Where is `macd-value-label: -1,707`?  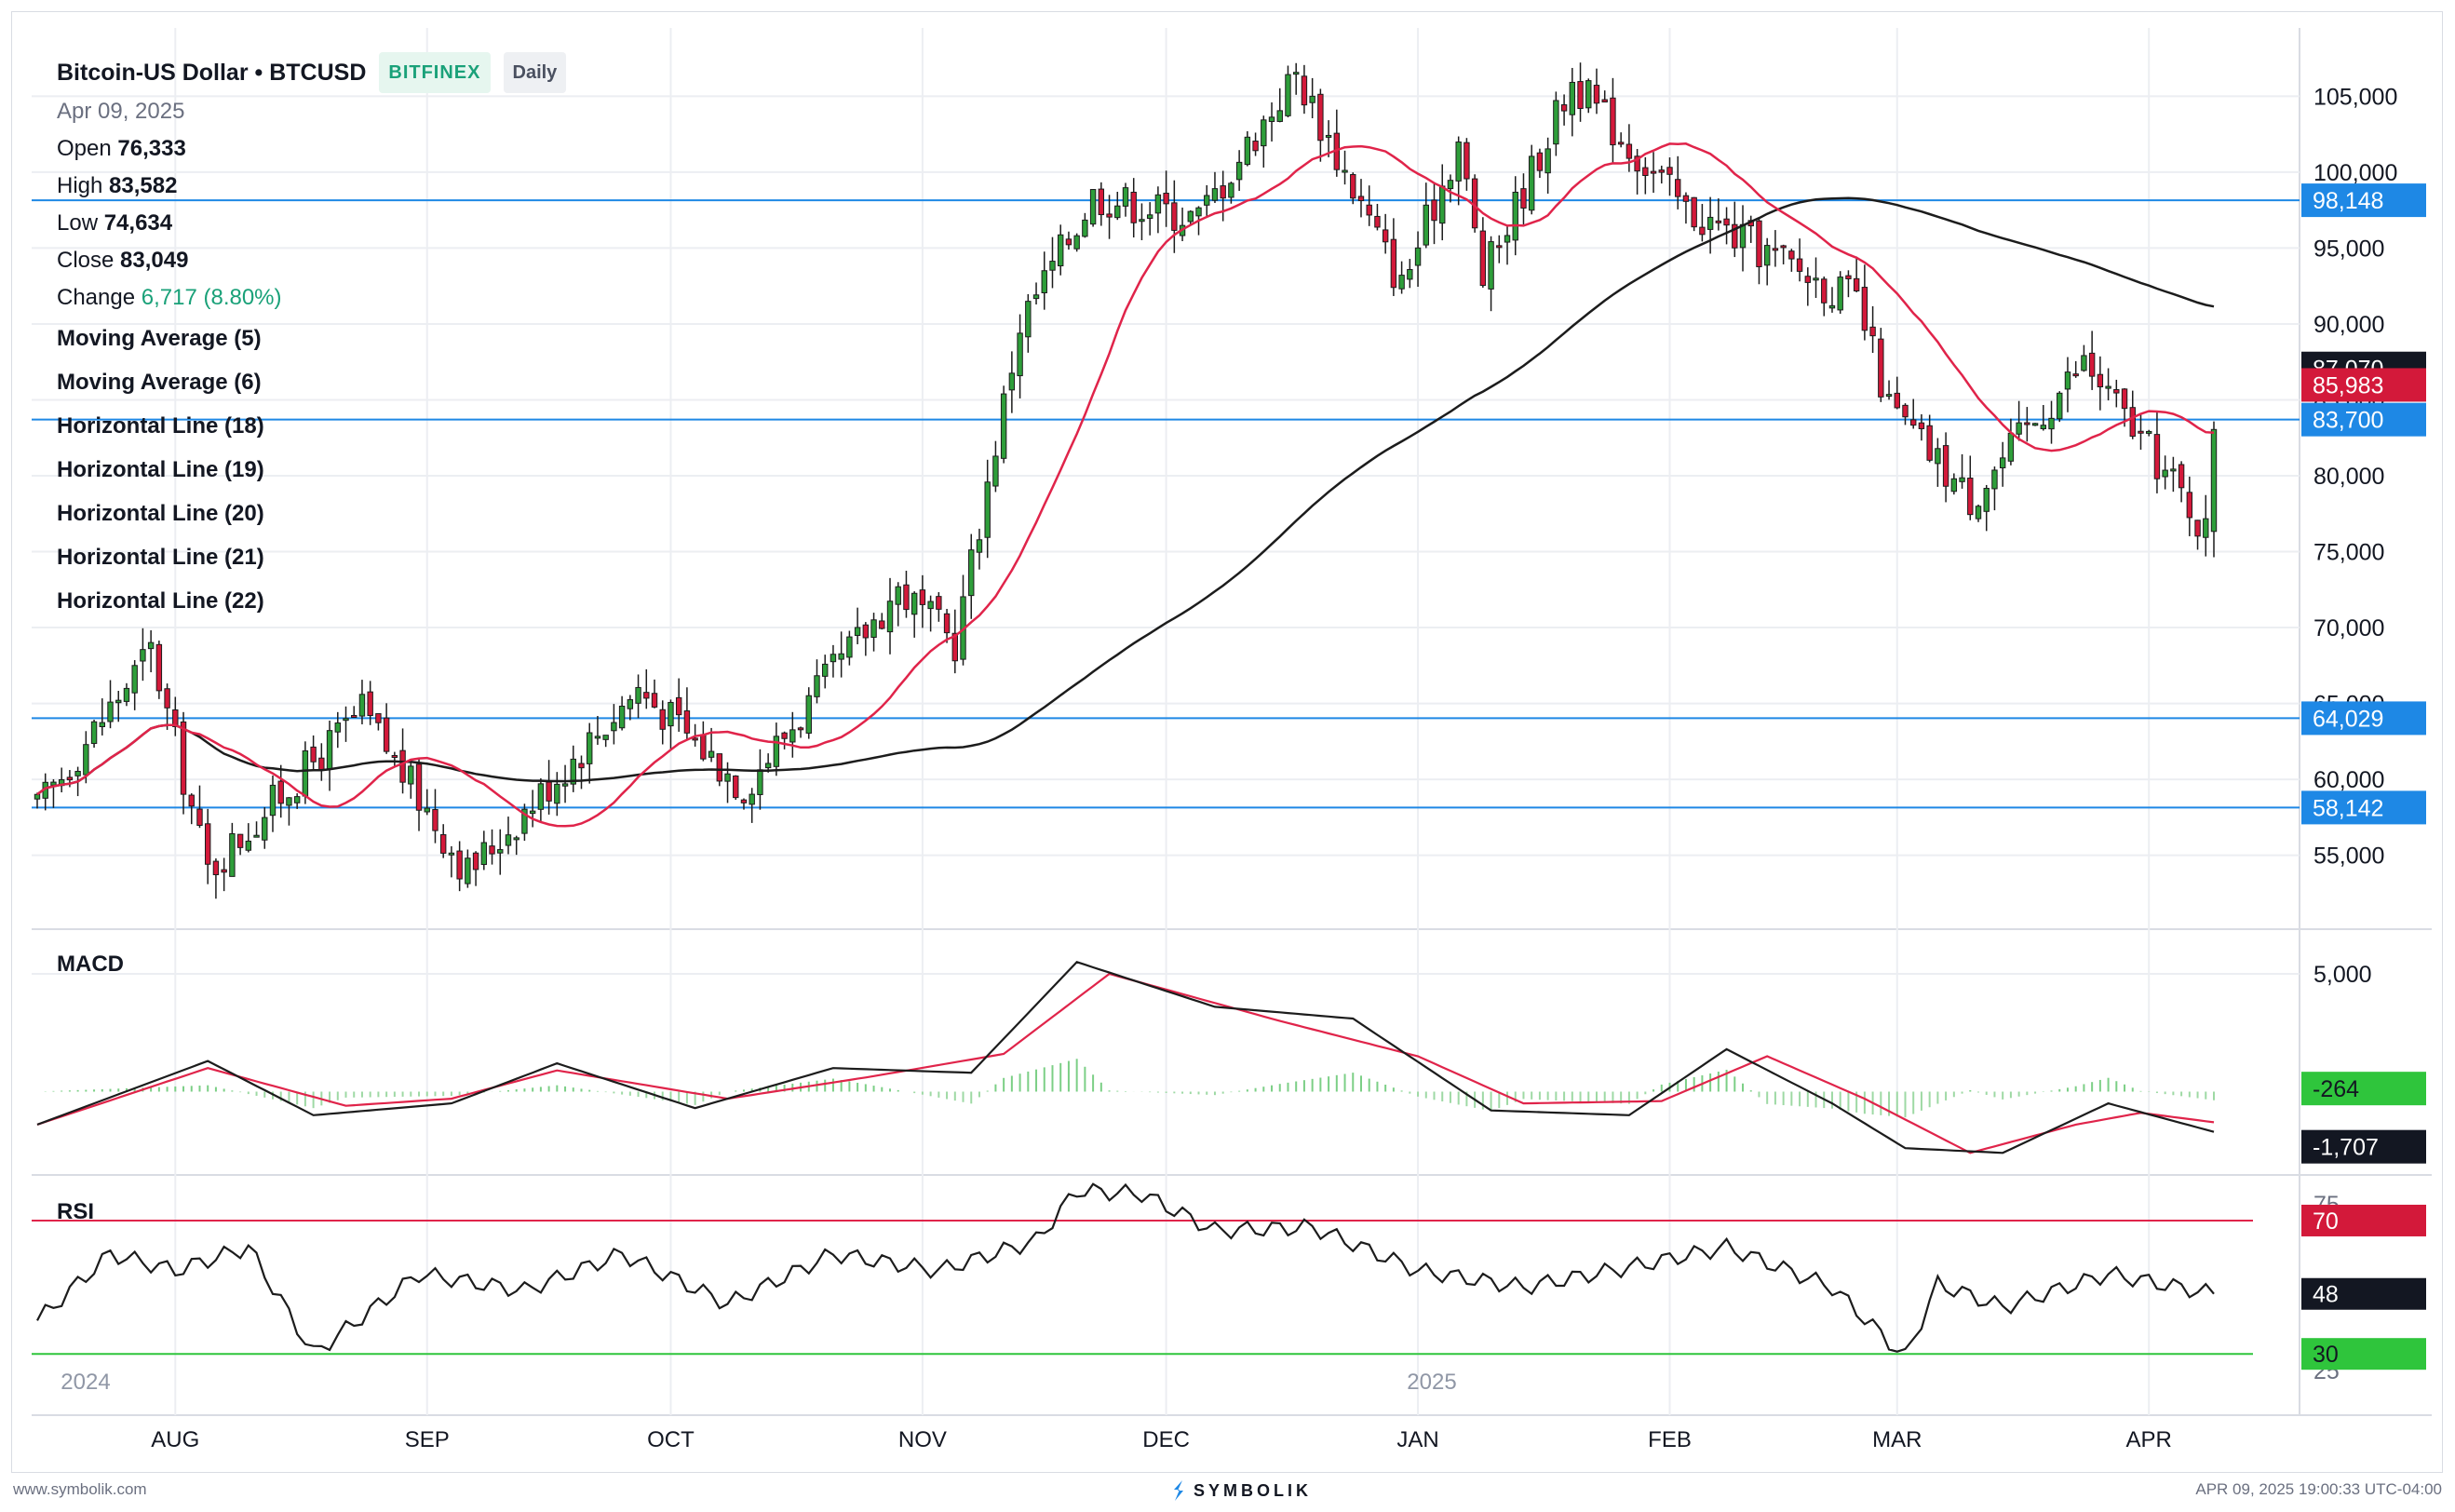 macd-value-label: -1,707 is located at coordinates (2346, 1148).